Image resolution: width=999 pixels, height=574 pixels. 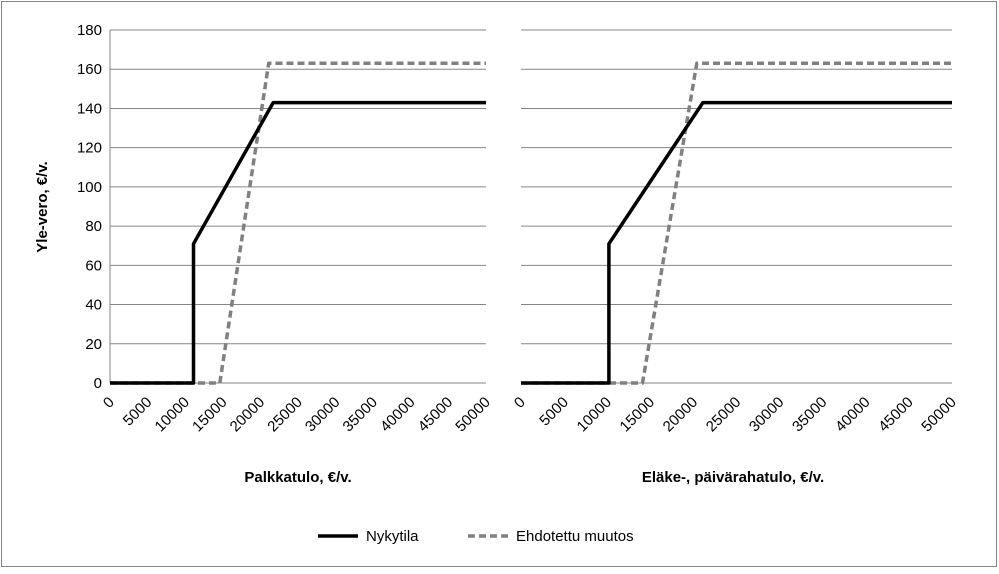 What do you see at coordinates (476, 536) in the screenshot?
I see `legend: Nykytila Ehdotettu muutos` at bounding box center [476, 536].